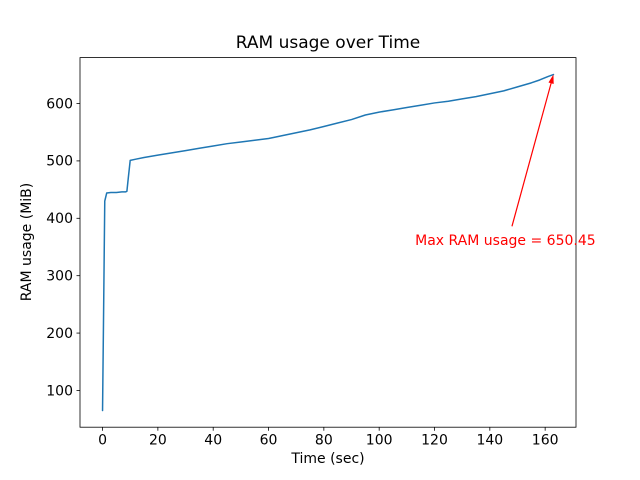 The width and height of the screenshot is (640, 480). What do you see at coordinates (102, 441) in the screenshot?
I see `x-tick-label: 0` at bounding box center [102, 441].